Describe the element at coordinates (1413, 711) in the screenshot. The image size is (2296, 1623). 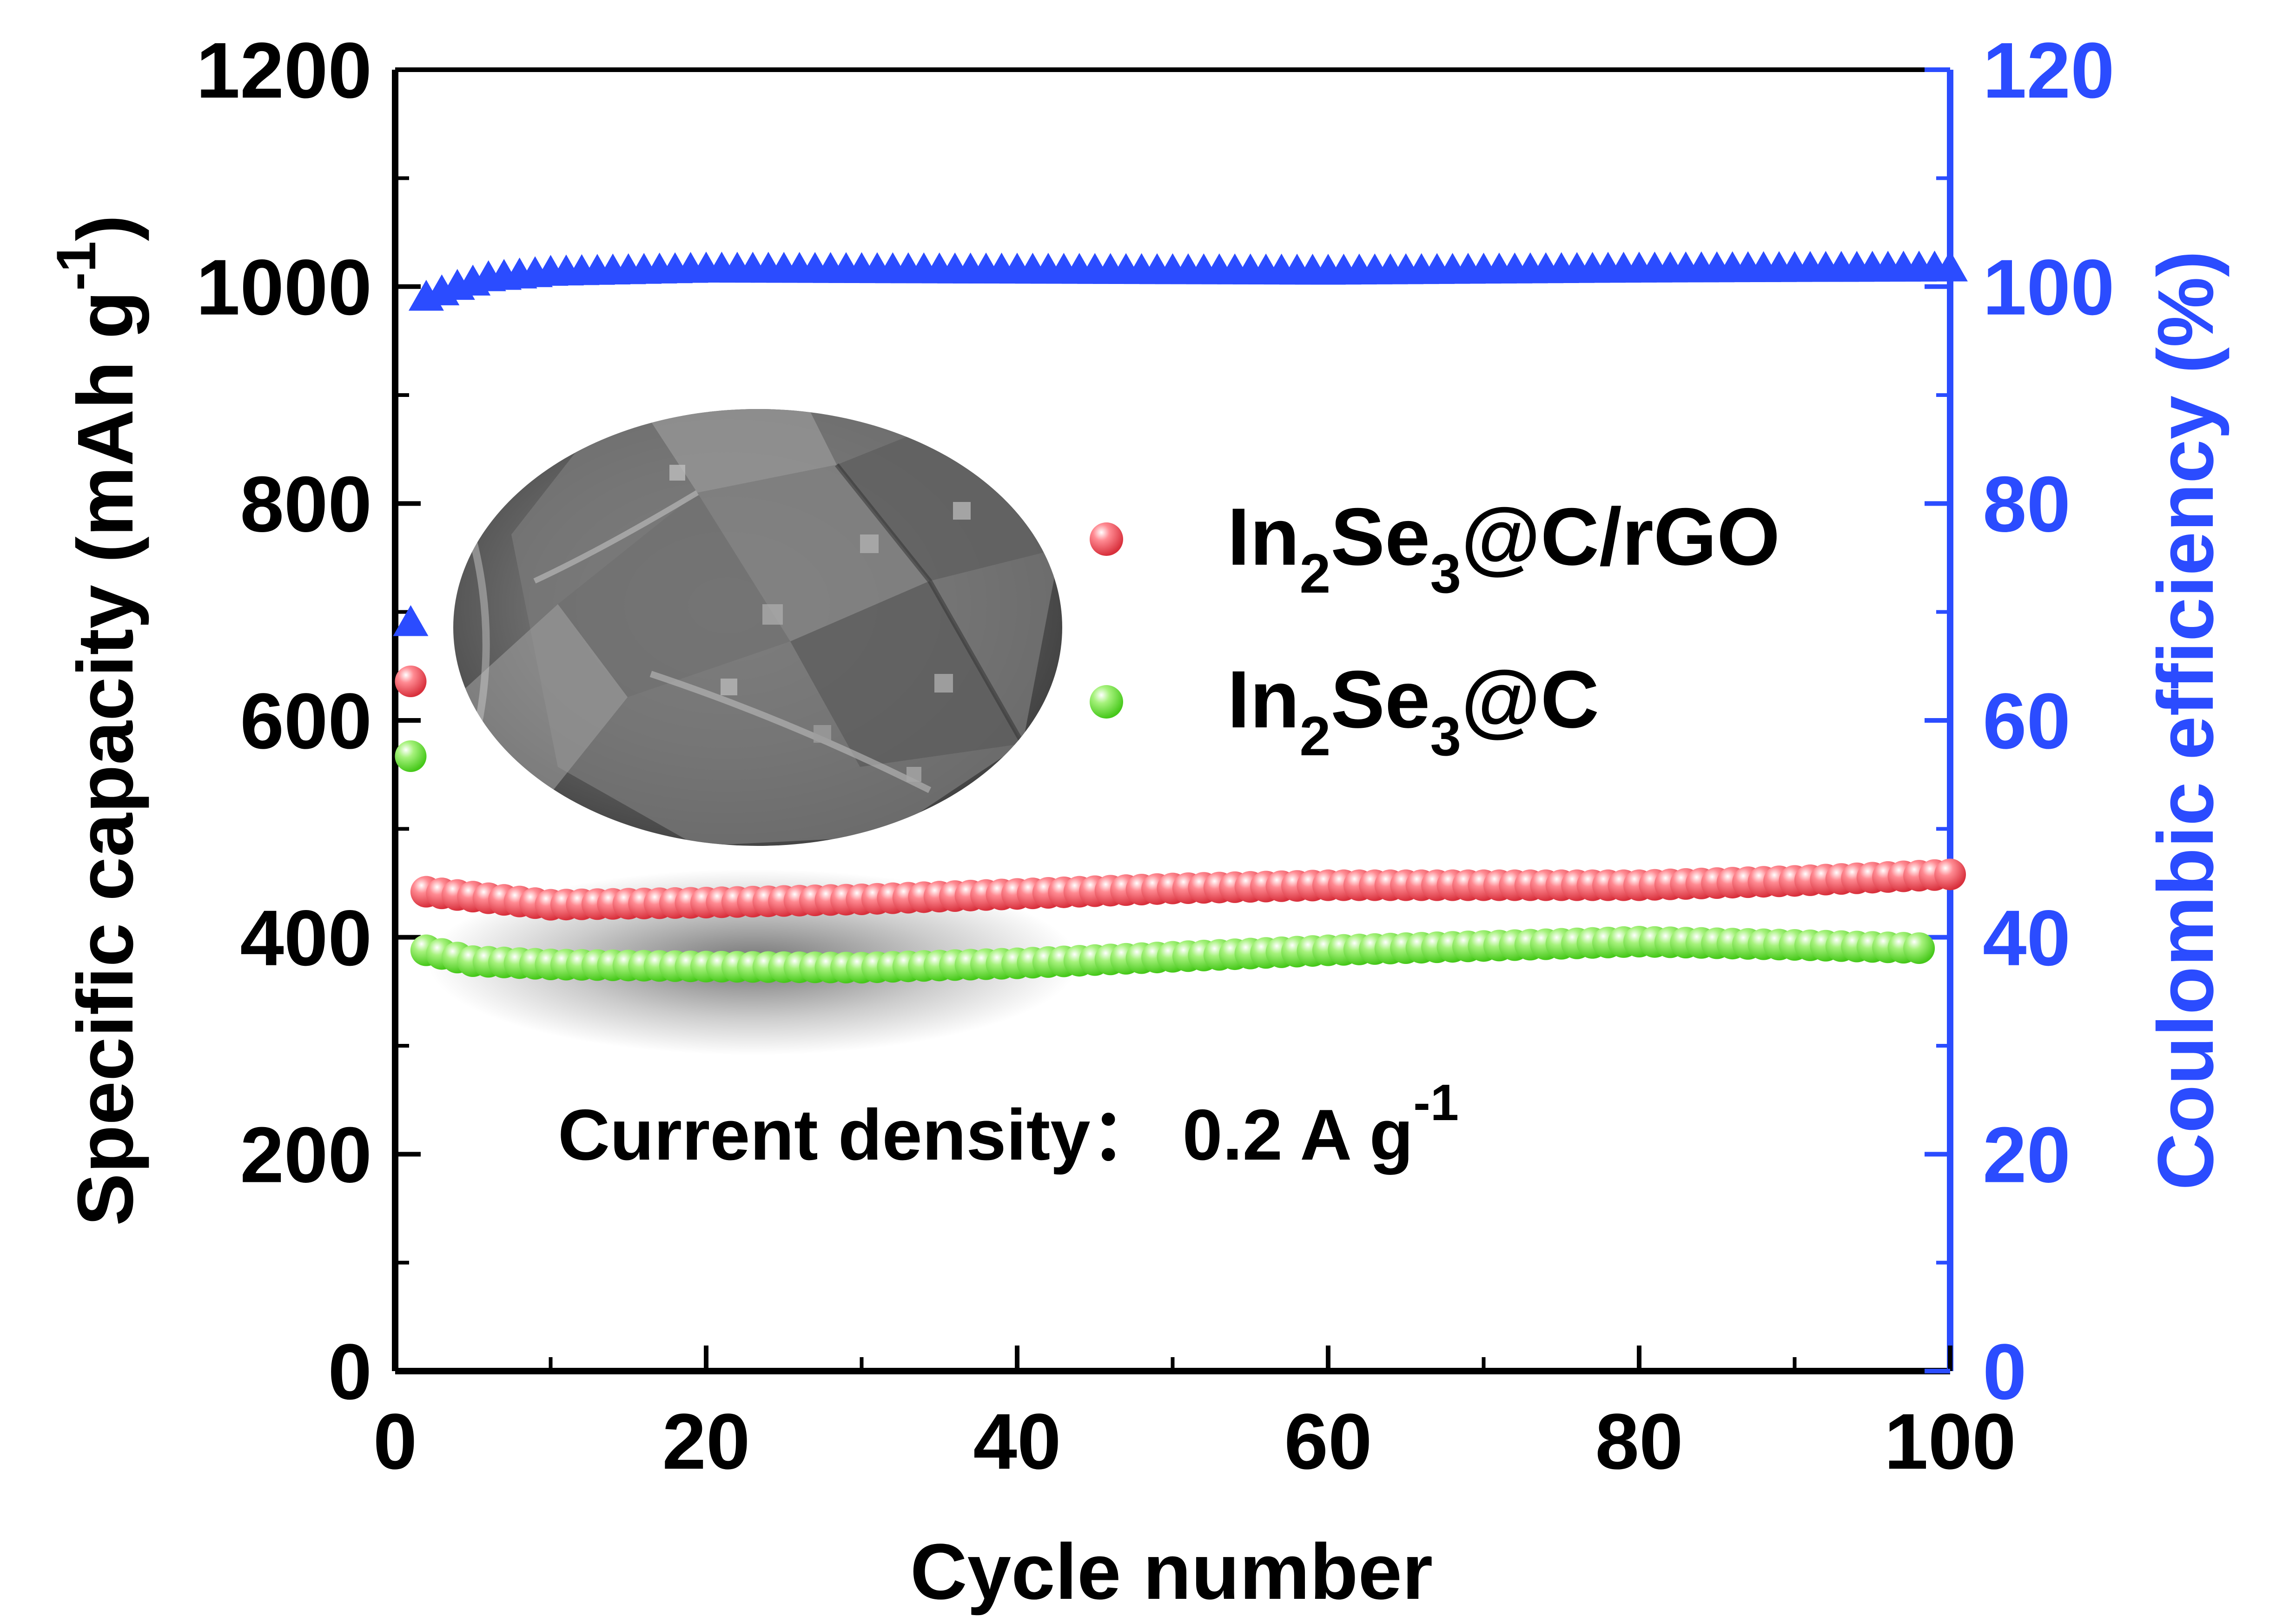
I see `legend-label-c: In2Se3@C` at that location.